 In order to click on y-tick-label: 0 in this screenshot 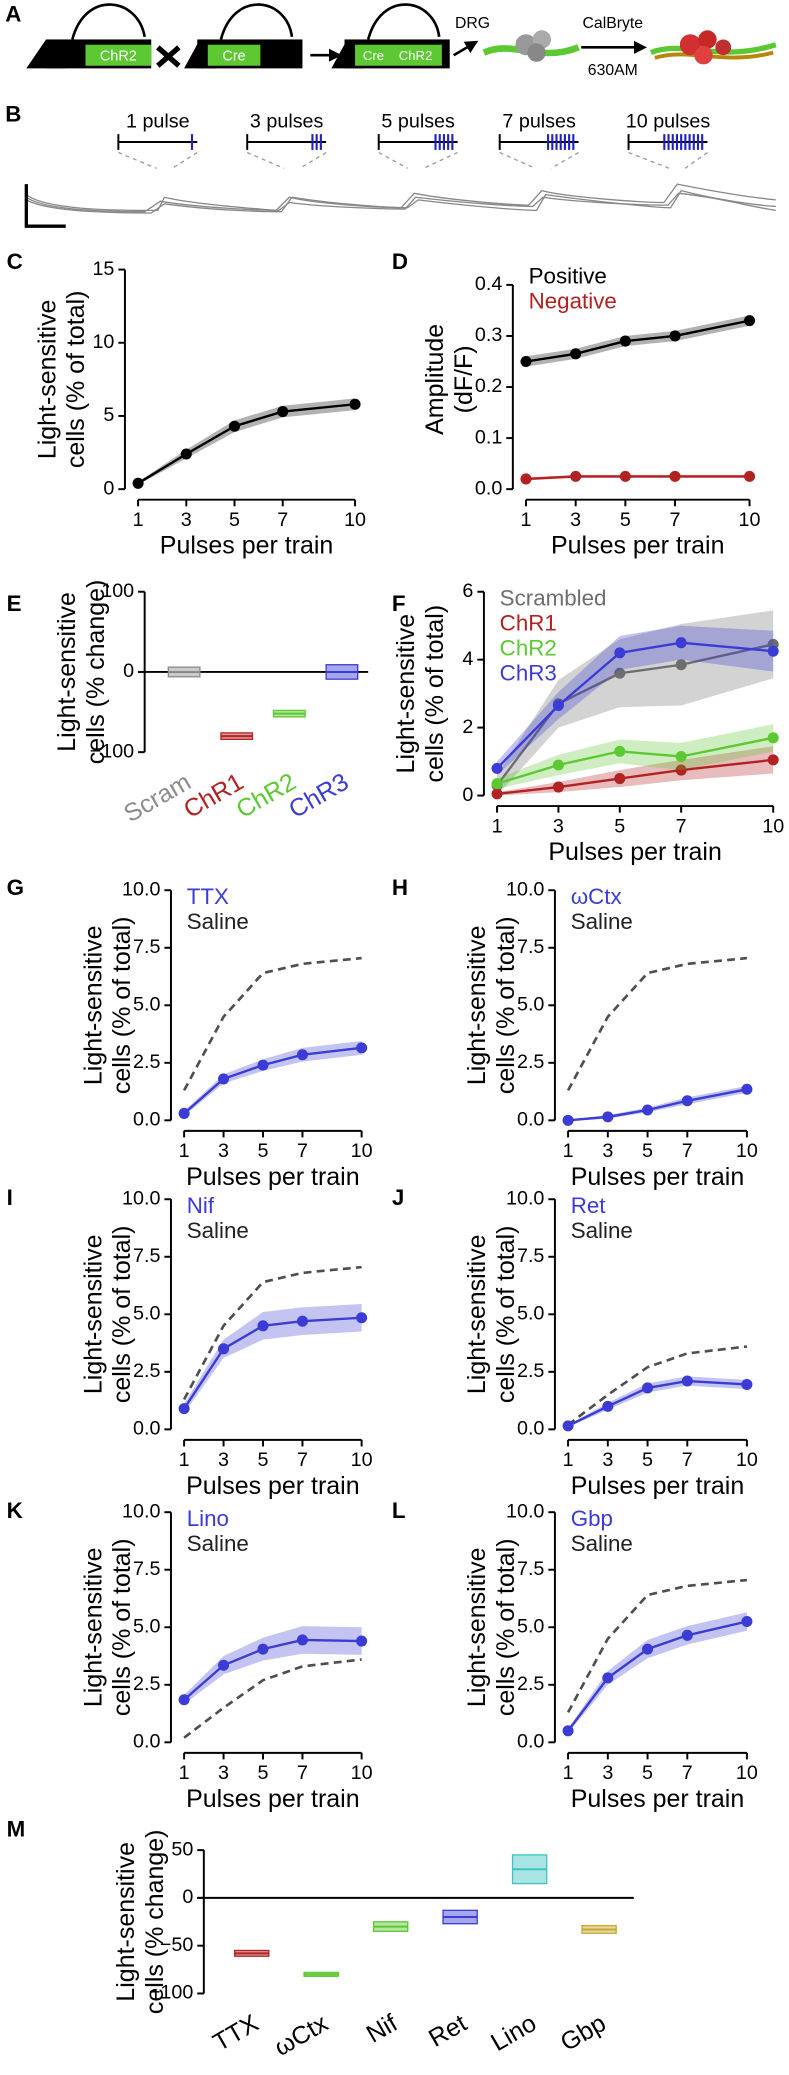, I will do `click(128, 671)`.